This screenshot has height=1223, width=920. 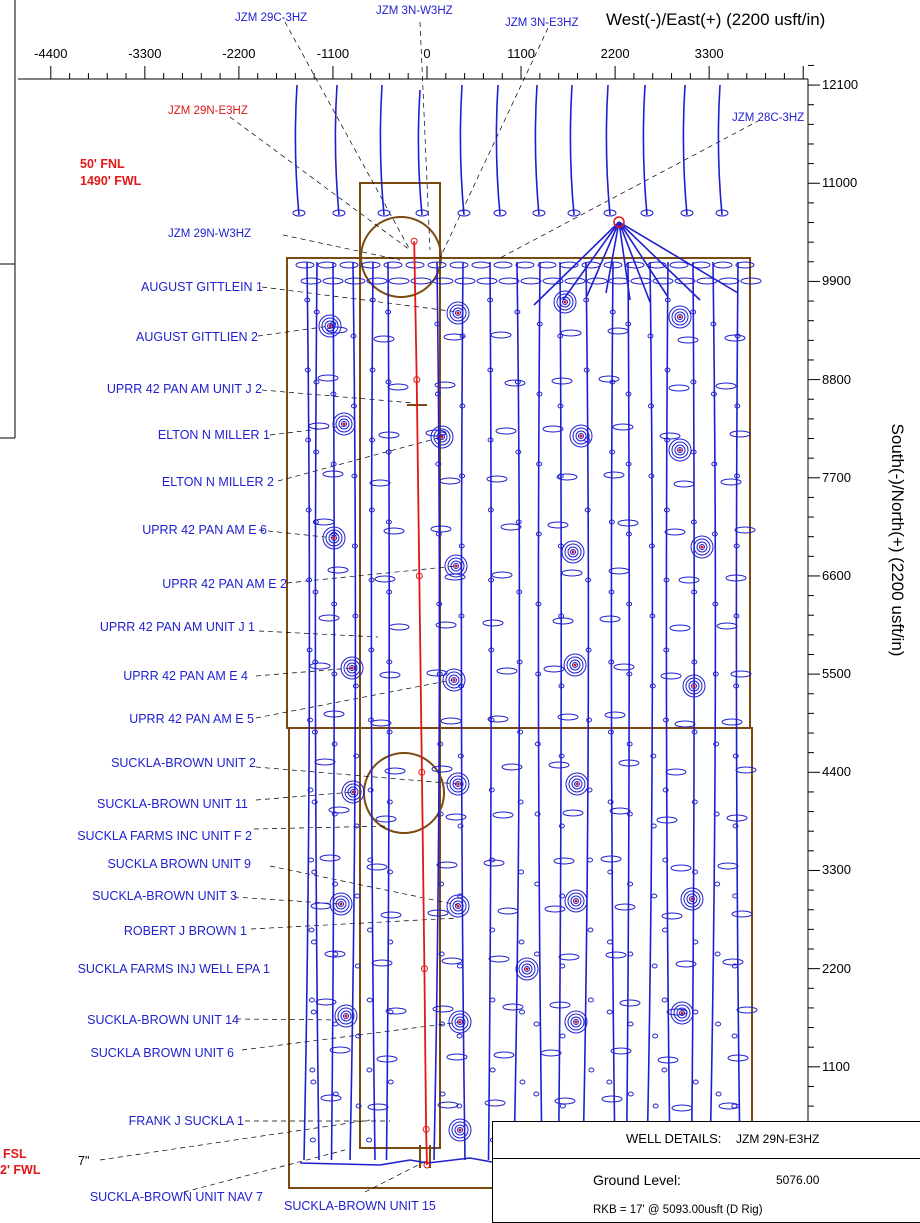 What do you see at coordinates (836, 281) in the screenshot?
I see `y-tick-label: 9900` at bounding box center [836, 281].